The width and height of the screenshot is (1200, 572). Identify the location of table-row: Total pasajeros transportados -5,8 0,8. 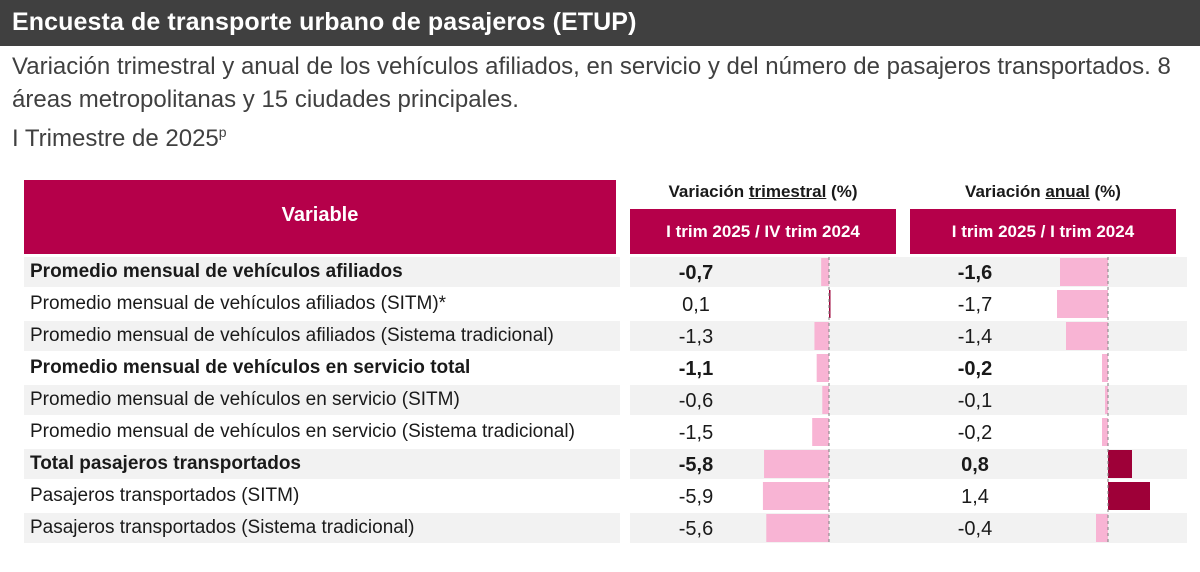
(605, 464).